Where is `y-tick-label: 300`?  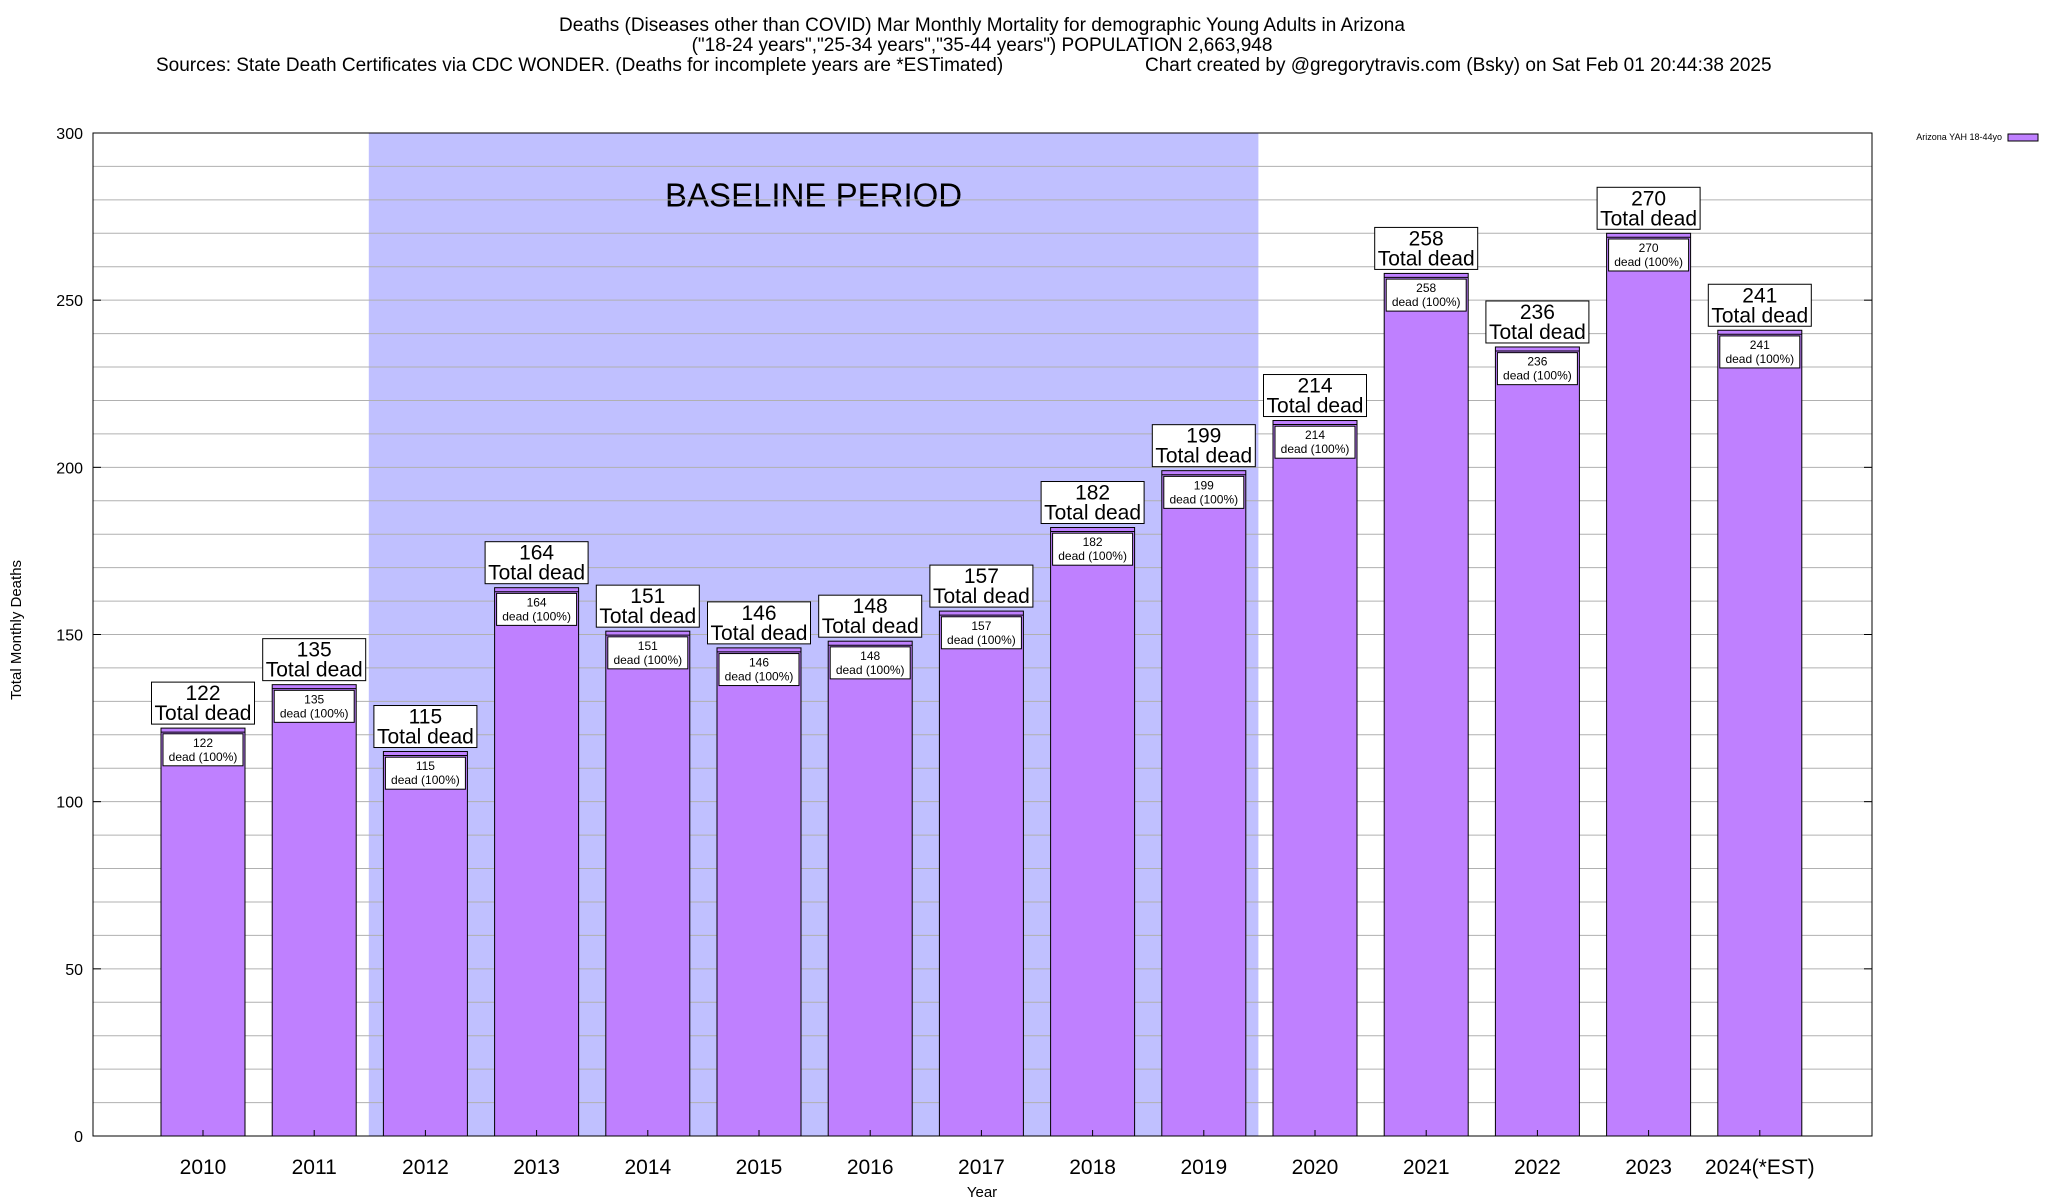 y-tick-label: 300 is located at coordinates (69, 134).